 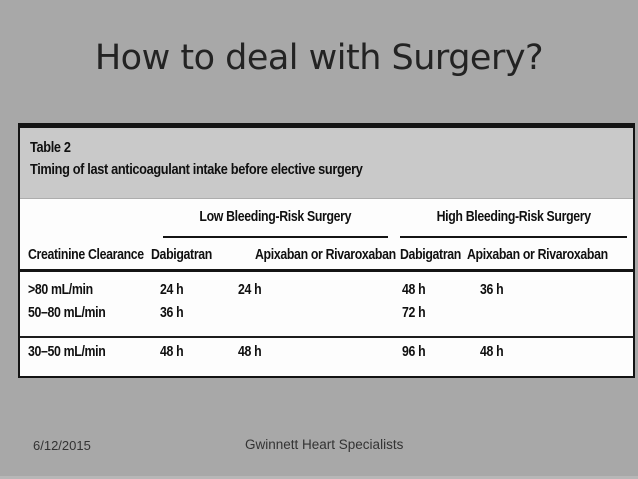 I want to click on row-label: >80 mL/min, so click(x=60, y=290).